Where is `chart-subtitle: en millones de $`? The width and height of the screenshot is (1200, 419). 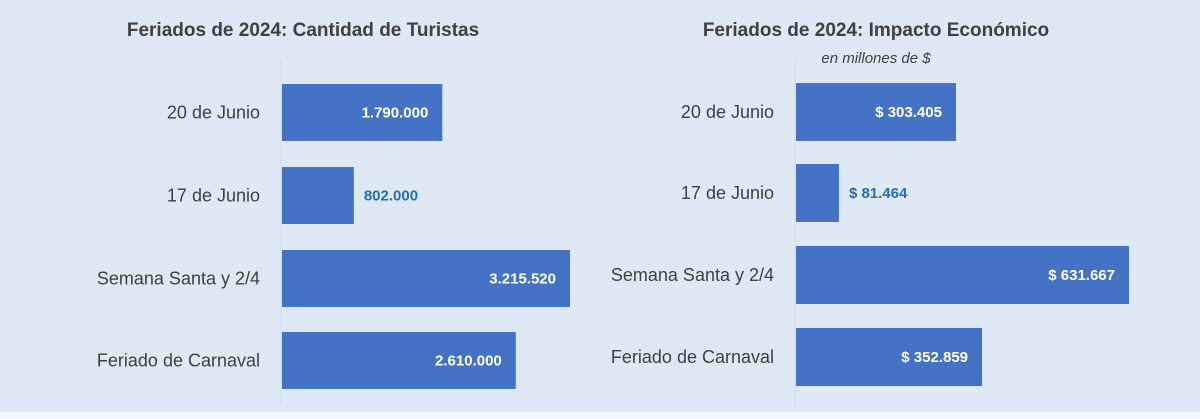 chart-subtitle: en millones de $ is located at coordinates (876, 58).